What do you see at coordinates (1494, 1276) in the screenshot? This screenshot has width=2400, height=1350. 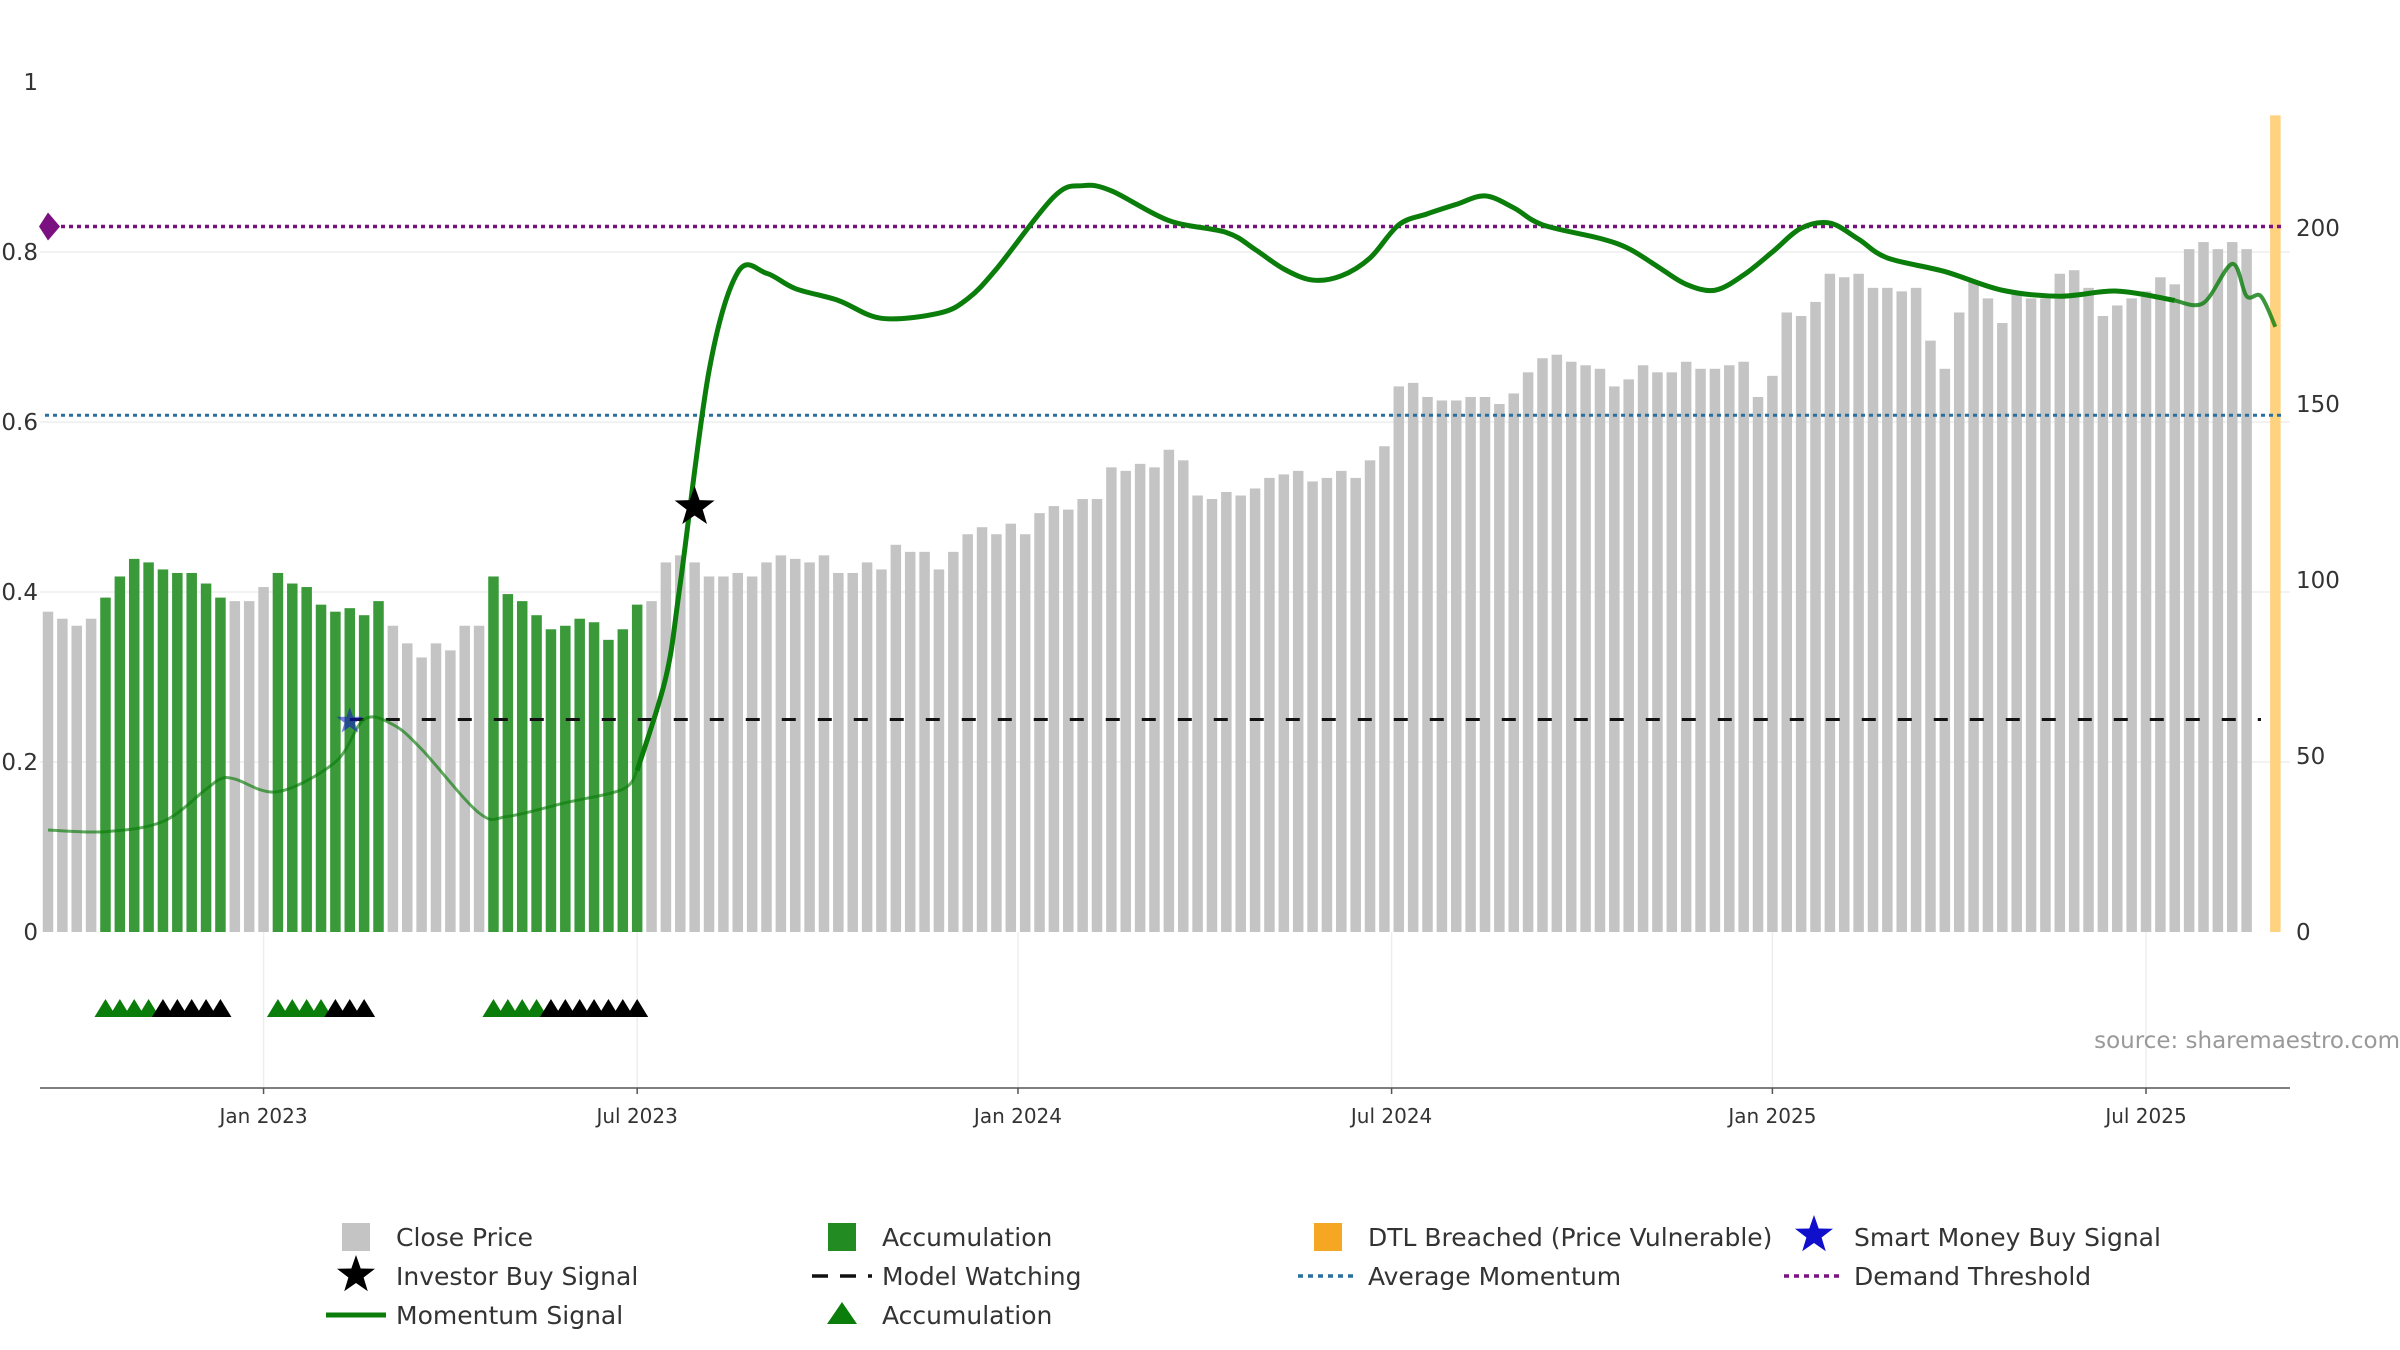 I see `legend-average-momentum-label: Average Momentum` at bounding box center [1494, 1276].